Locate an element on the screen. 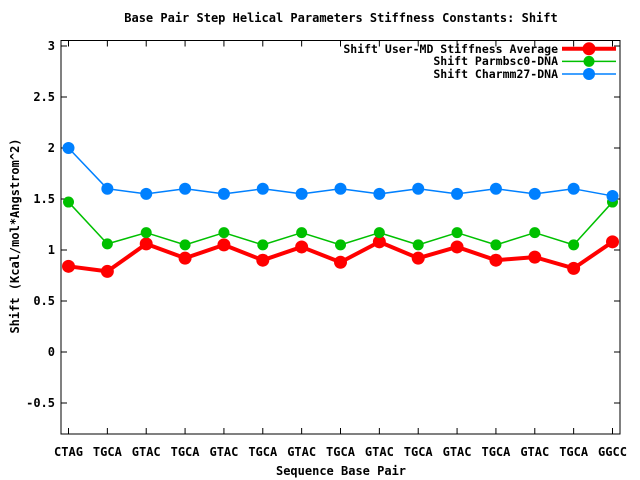 This screenshot has width=640, height=480. y-tick-label: -0.5 is located at coordinates (40, 403).